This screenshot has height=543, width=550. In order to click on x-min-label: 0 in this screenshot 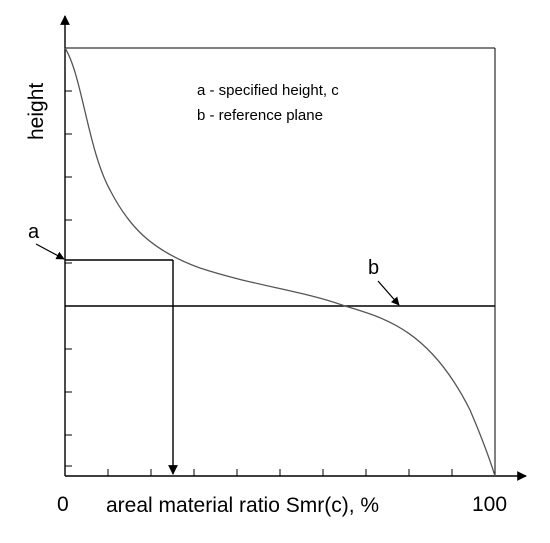, I will do `click(63, 504)`.